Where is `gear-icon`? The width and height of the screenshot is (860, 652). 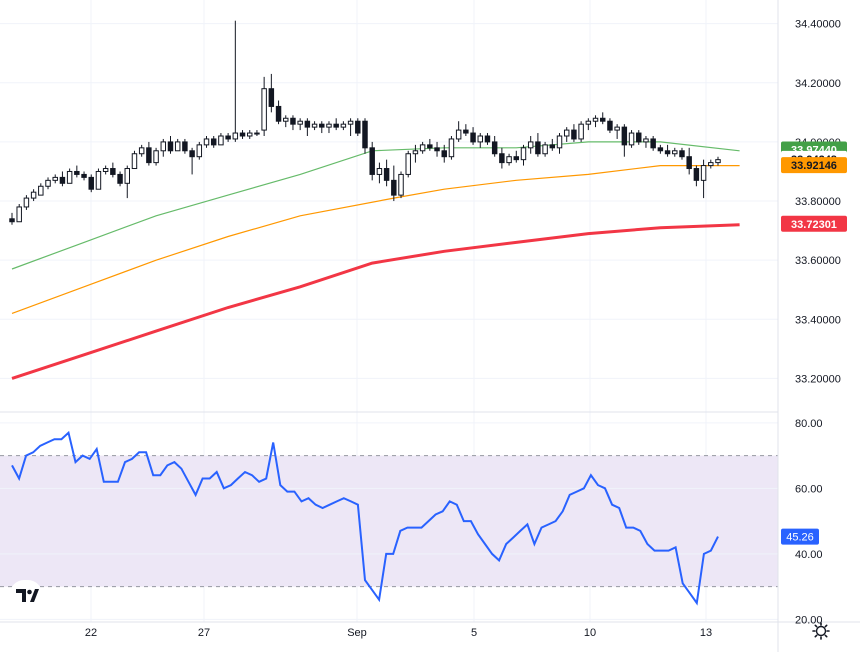
gear-icon is located at coordinates (821, 631).